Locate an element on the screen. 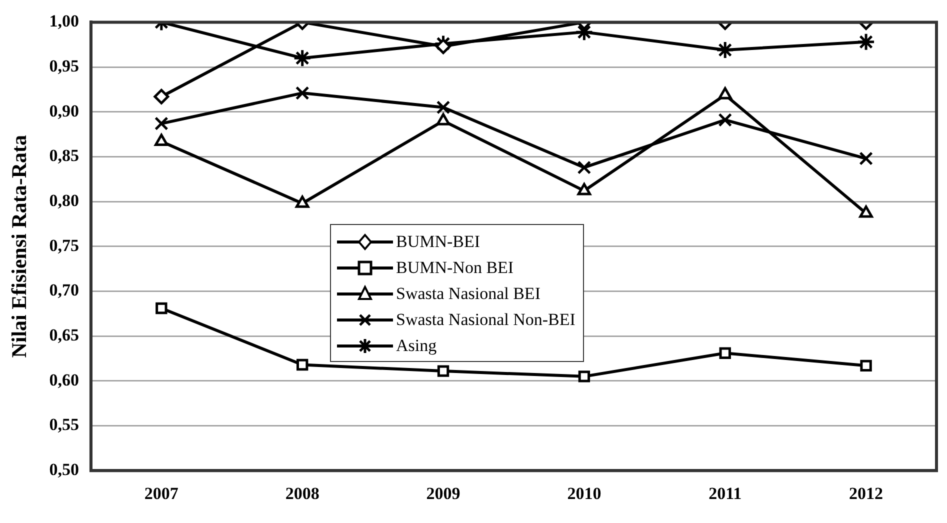  y-tick-label: 0,55 is located at coordinates (64, 424).